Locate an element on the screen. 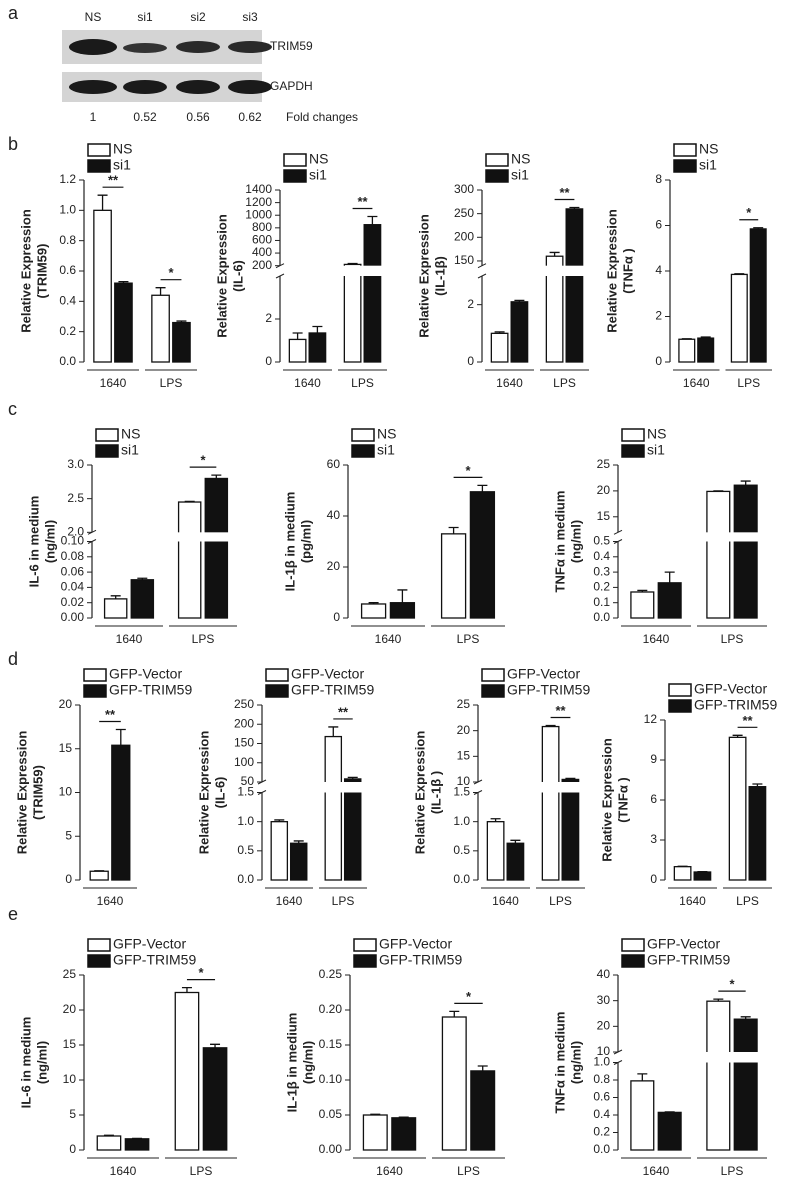 The image size is (787, 1187). panel-label: e is located at coordinates (13, 914).